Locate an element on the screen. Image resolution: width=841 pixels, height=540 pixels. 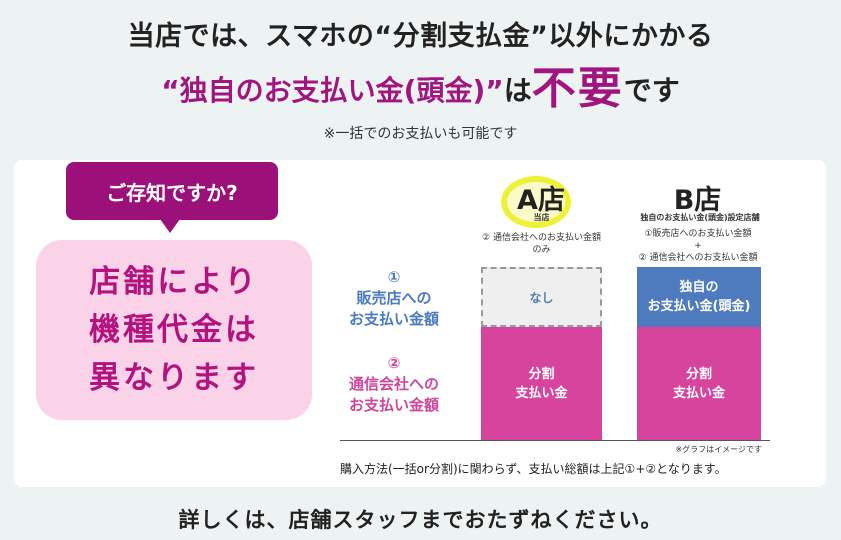
chart-baseline is located at coordinates (555, 440).